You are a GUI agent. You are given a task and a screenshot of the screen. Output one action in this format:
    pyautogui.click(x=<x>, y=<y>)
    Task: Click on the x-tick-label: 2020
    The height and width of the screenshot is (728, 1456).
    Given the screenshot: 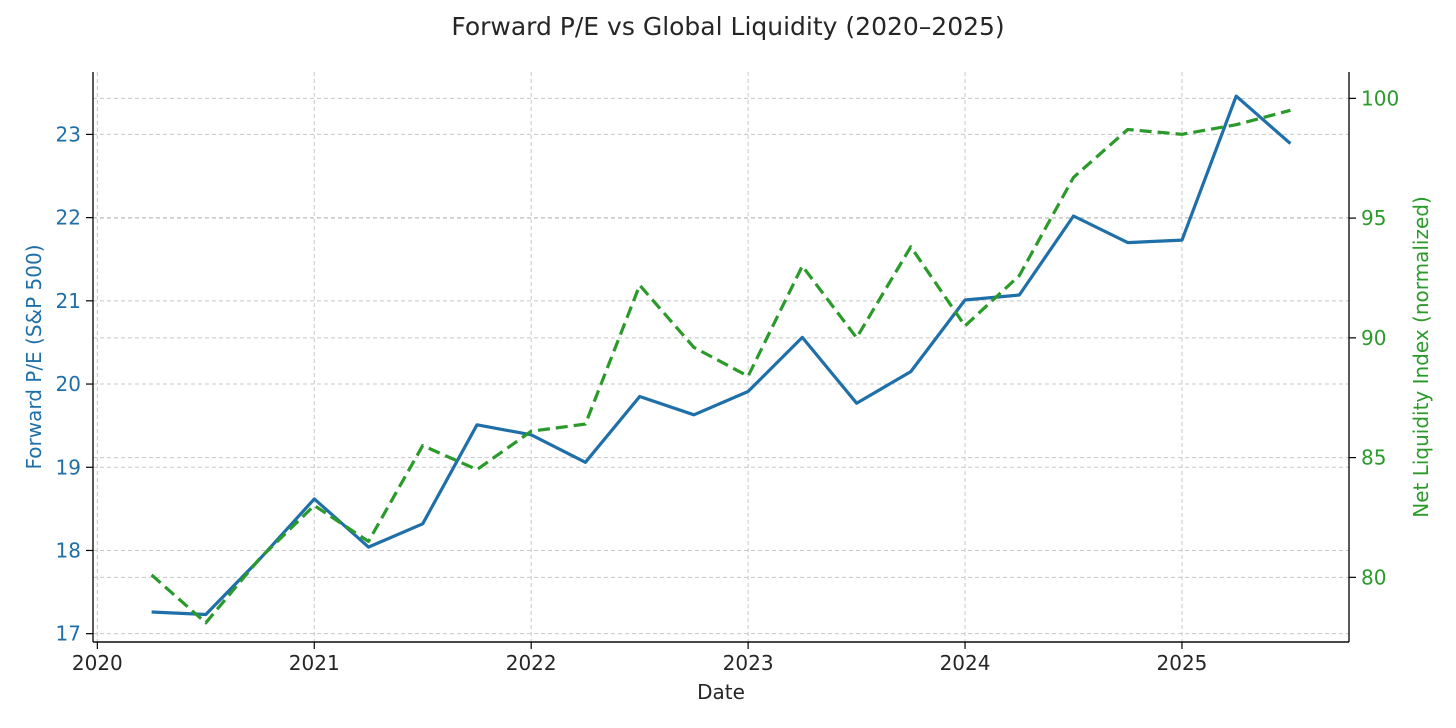 What is the action you would take?
    pyautogui.click(x=97, y=663)
    